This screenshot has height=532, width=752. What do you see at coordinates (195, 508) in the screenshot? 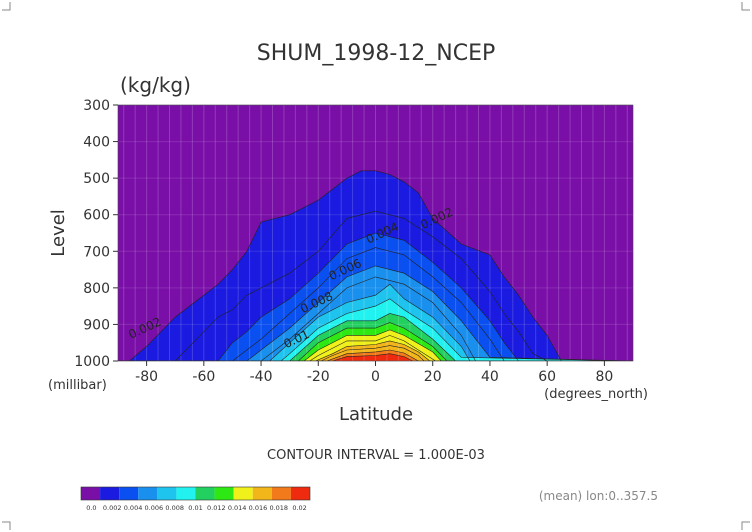
I see `legend-label: 0.01` at bounding box center [195, 508].